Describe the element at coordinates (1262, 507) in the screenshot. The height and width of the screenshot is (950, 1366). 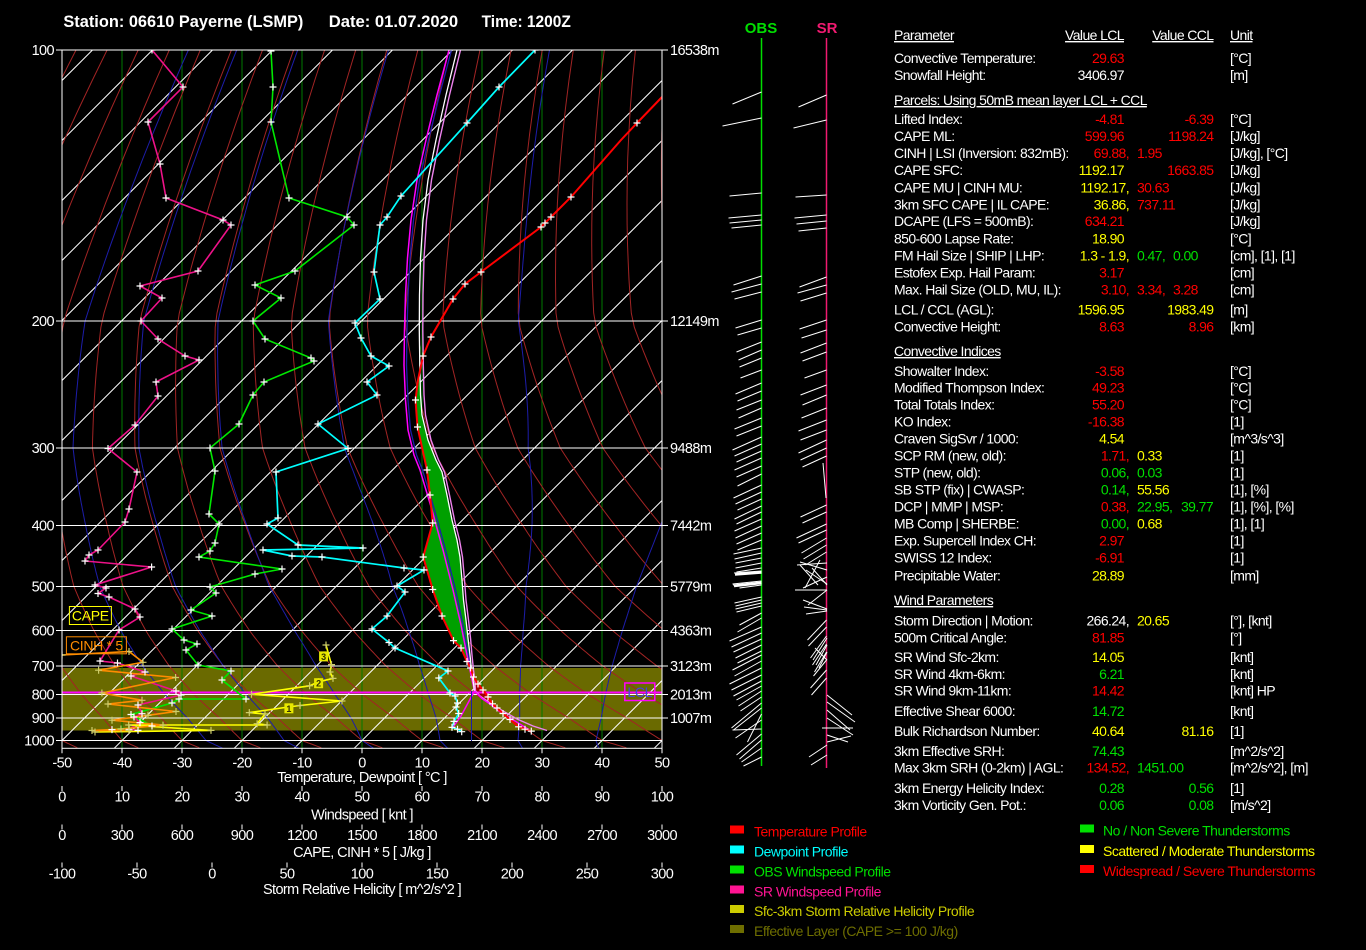
I see `svg-text: [1], [%], [%]` at that location.